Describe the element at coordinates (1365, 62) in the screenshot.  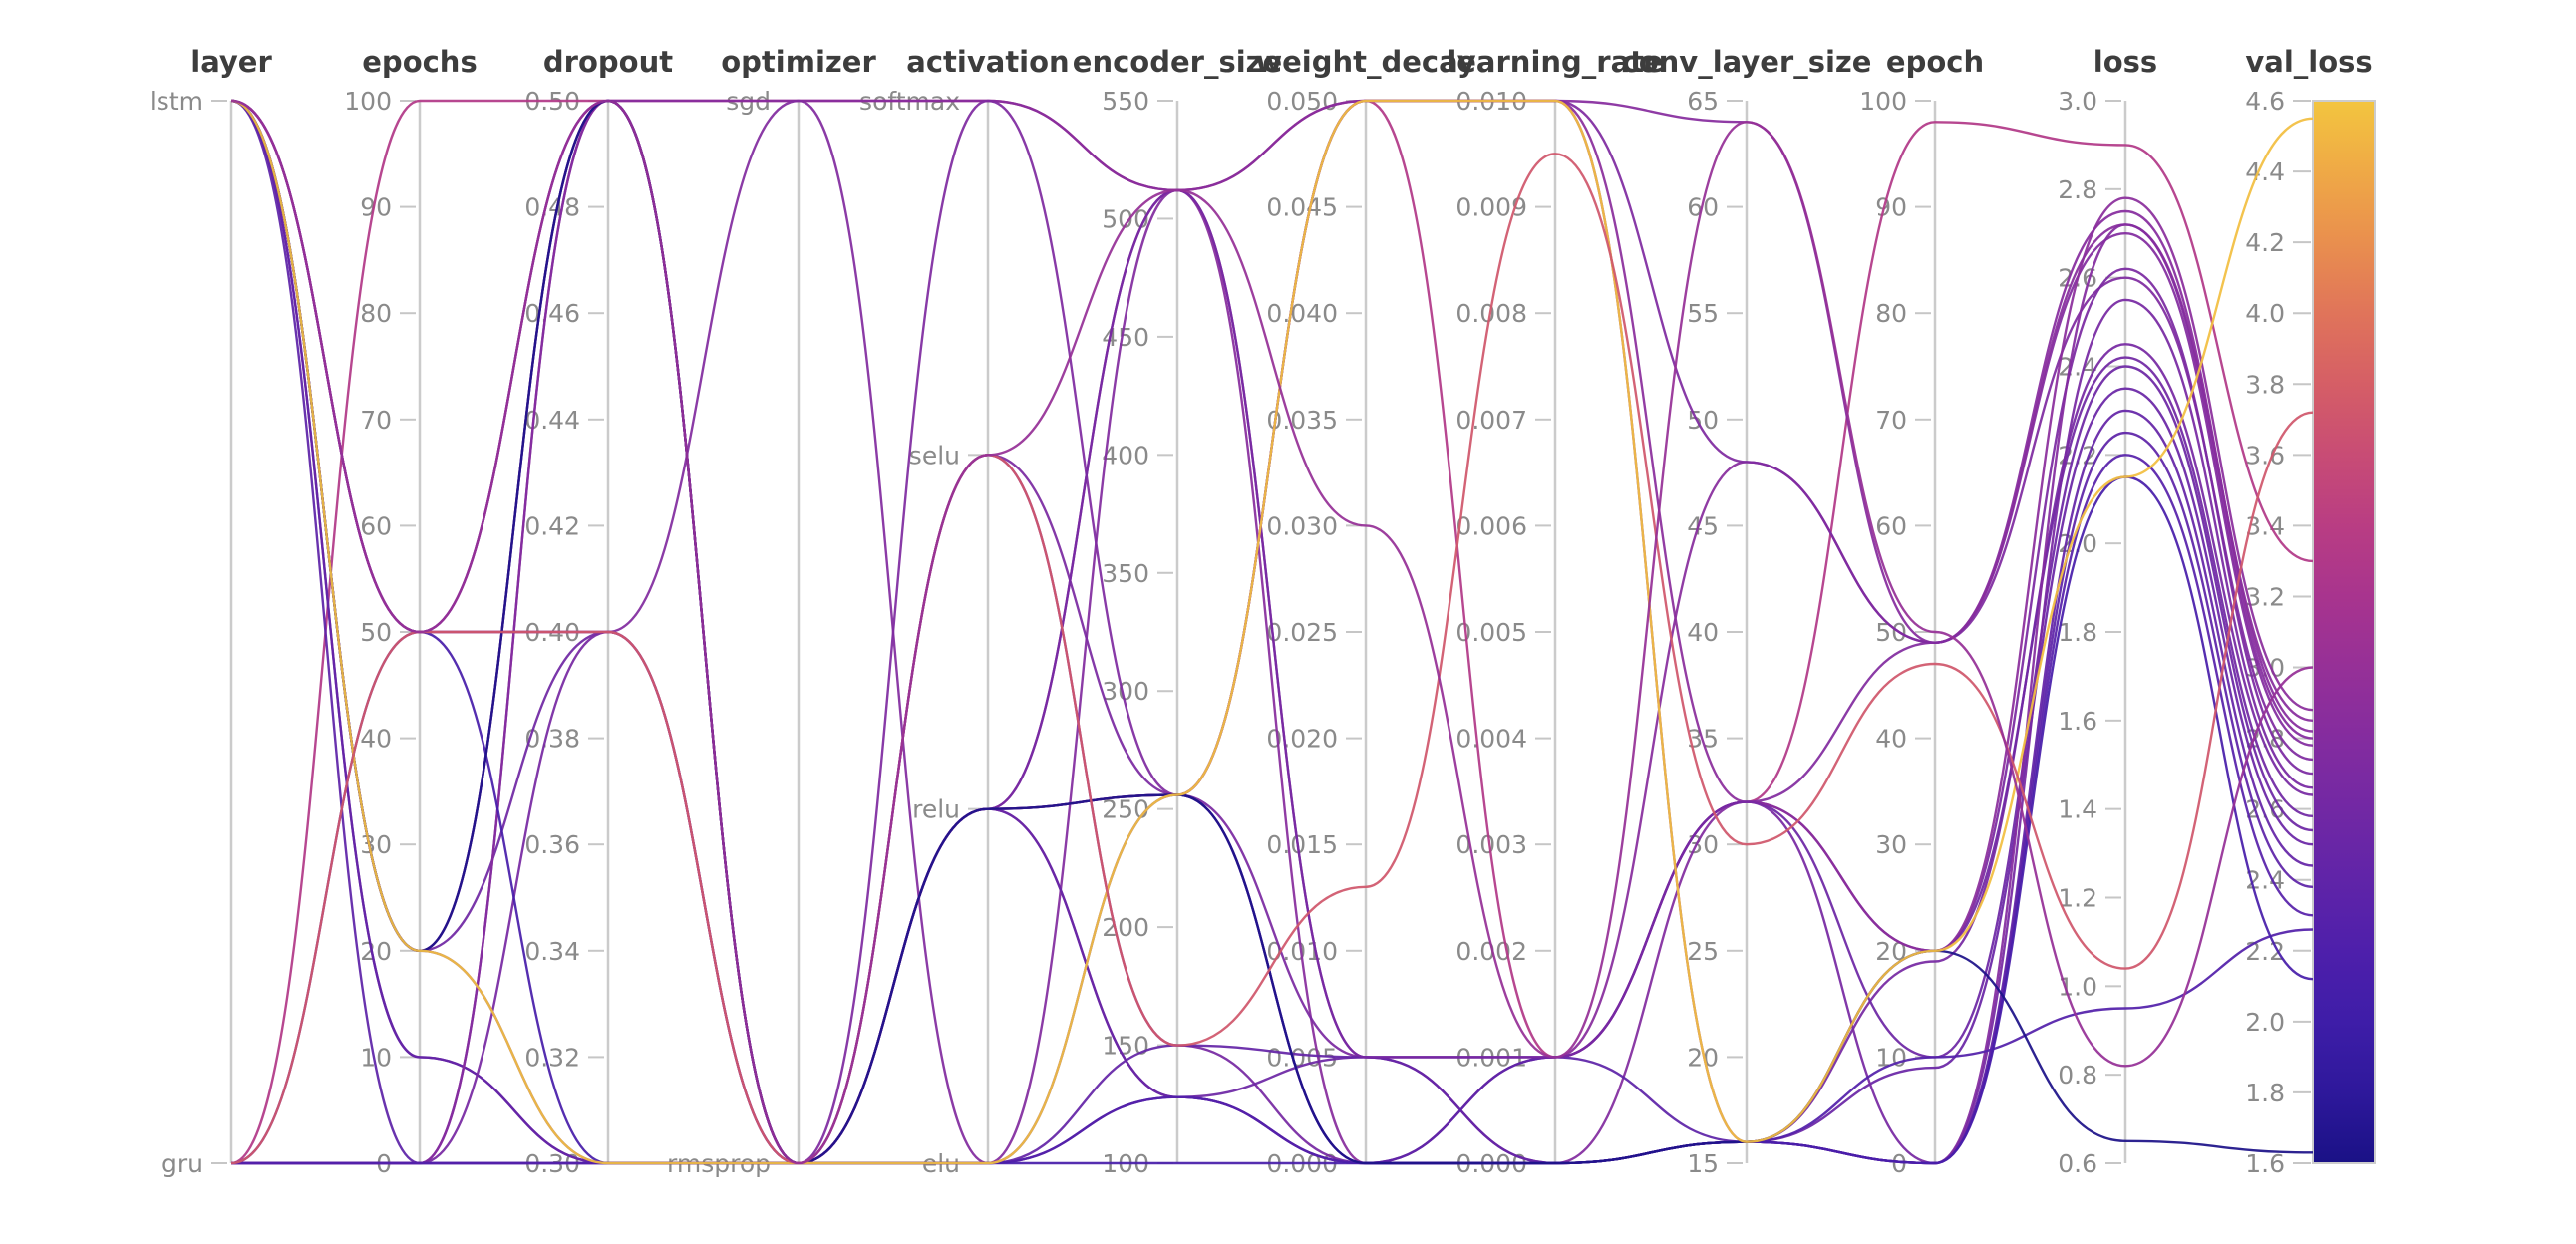
I see `axis-title-weight_decay: weight_decay` at that location.